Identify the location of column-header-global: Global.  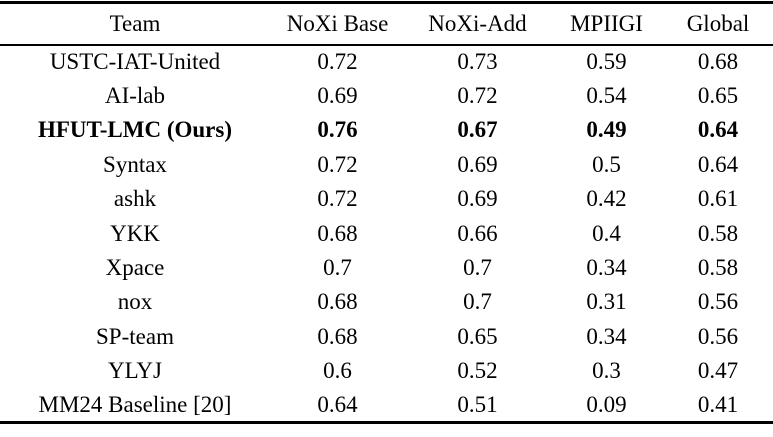
(718, 24).